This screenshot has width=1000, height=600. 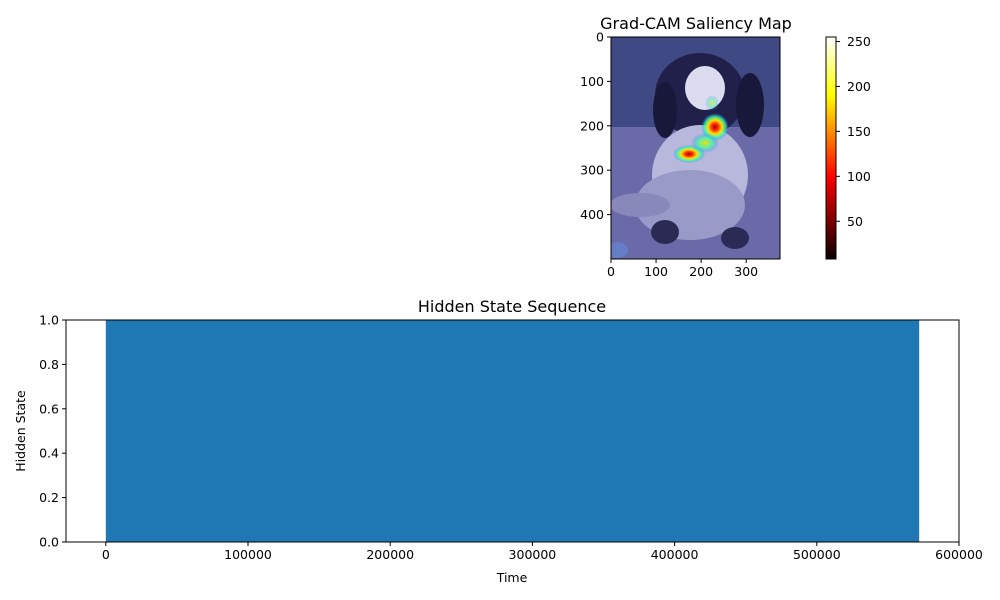 What do you see at coordinates (859, 41) in the screenshot?
I see `colorbar-tick-label: 250` at bounding box center [859, 41].